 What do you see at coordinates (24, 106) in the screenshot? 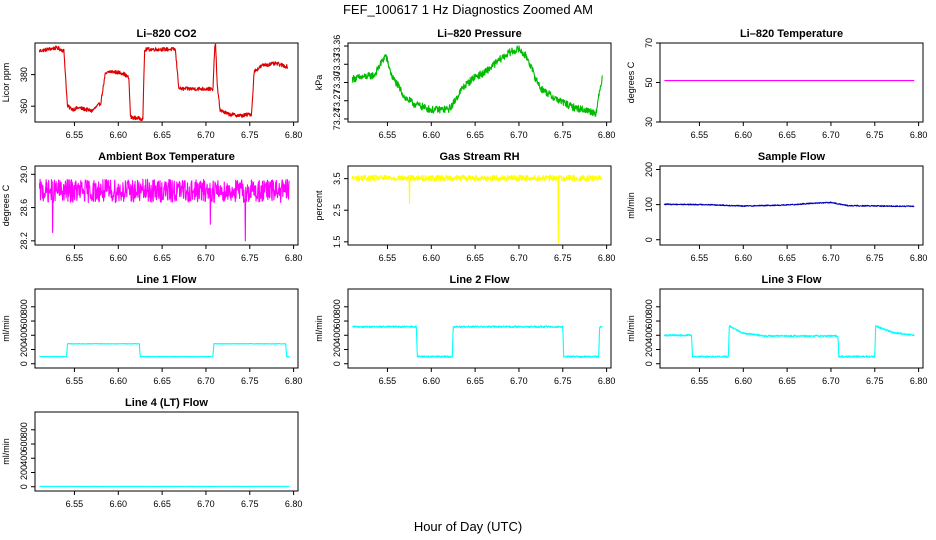
I see `y-tick-label: 360` at bounding box center [24, 106].